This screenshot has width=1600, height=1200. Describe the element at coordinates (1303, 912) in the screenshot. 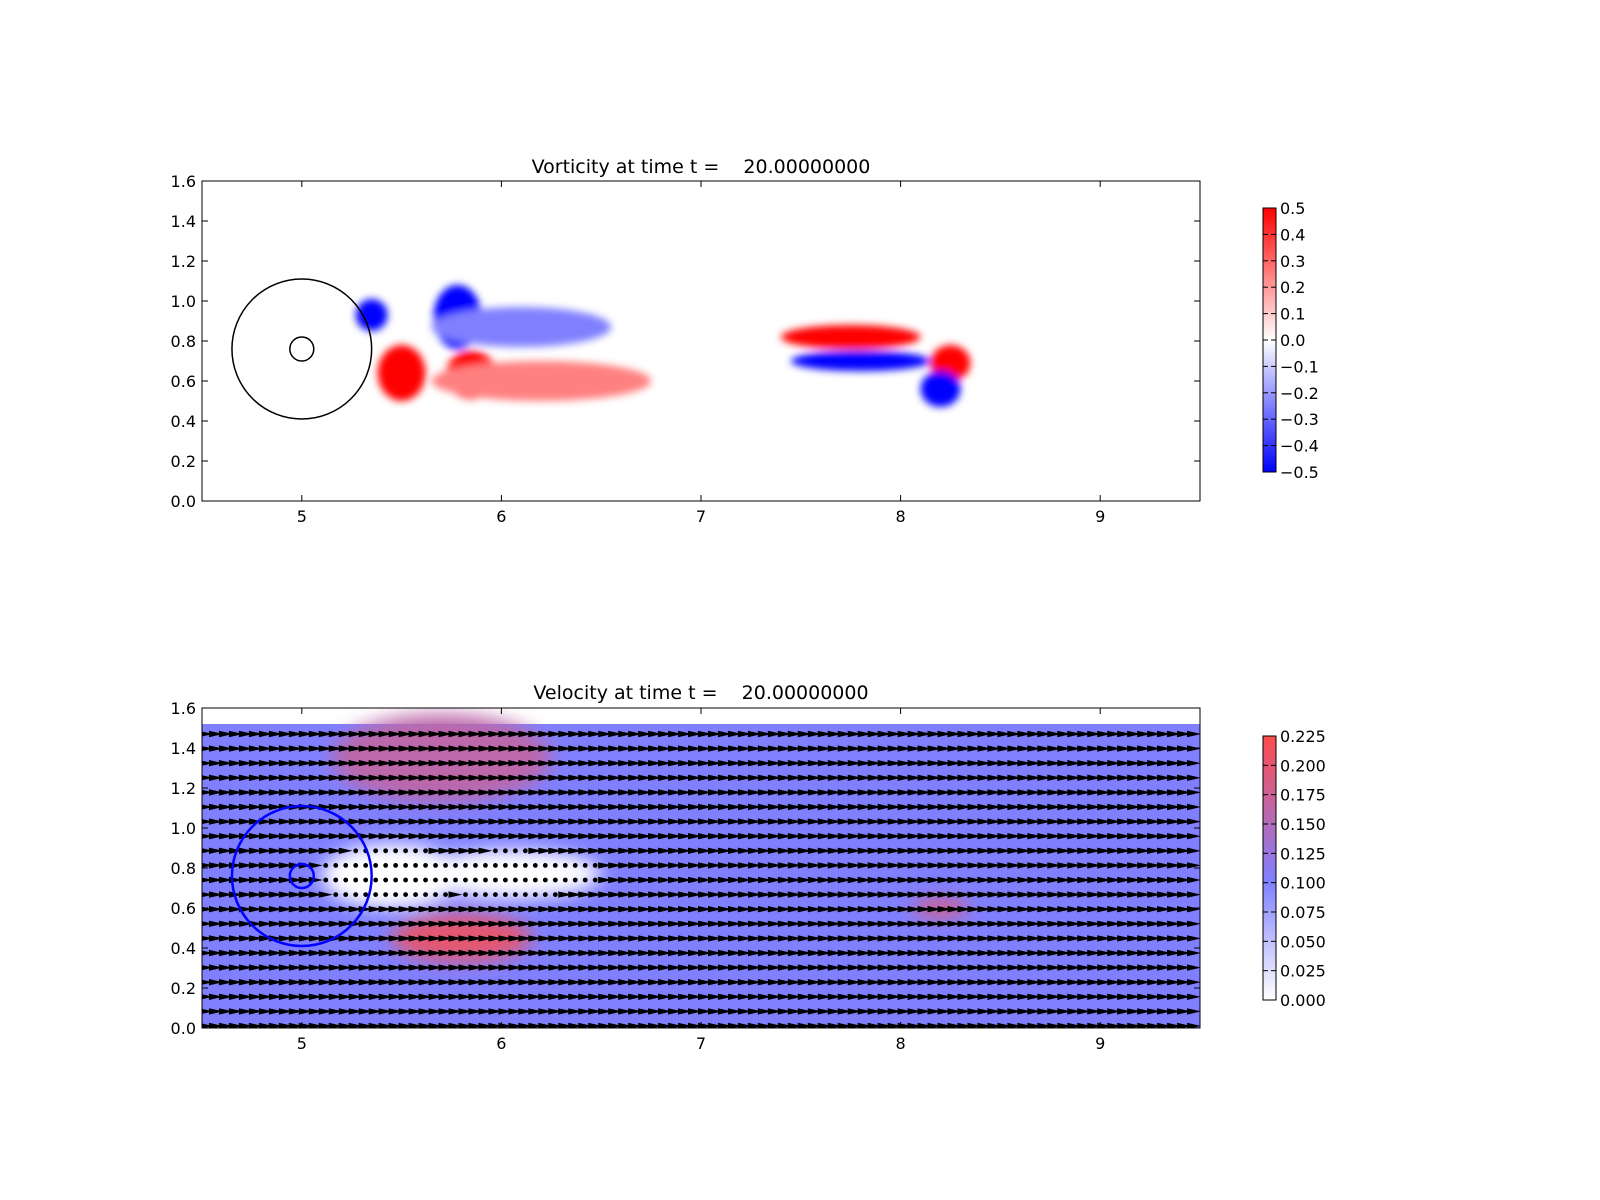

I see `colorbar-tick-label: 0.075` at that location.